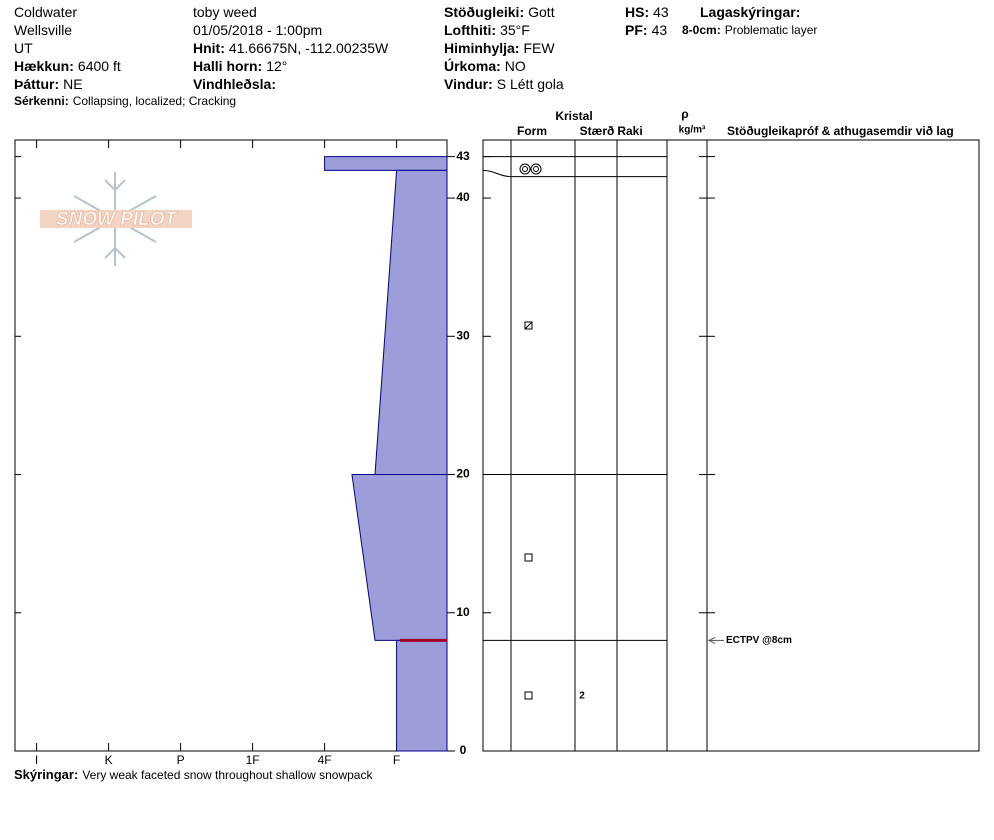 This screenshot has width=994, height=840. I want to click on header-field: toby weed, so click(225, 12).